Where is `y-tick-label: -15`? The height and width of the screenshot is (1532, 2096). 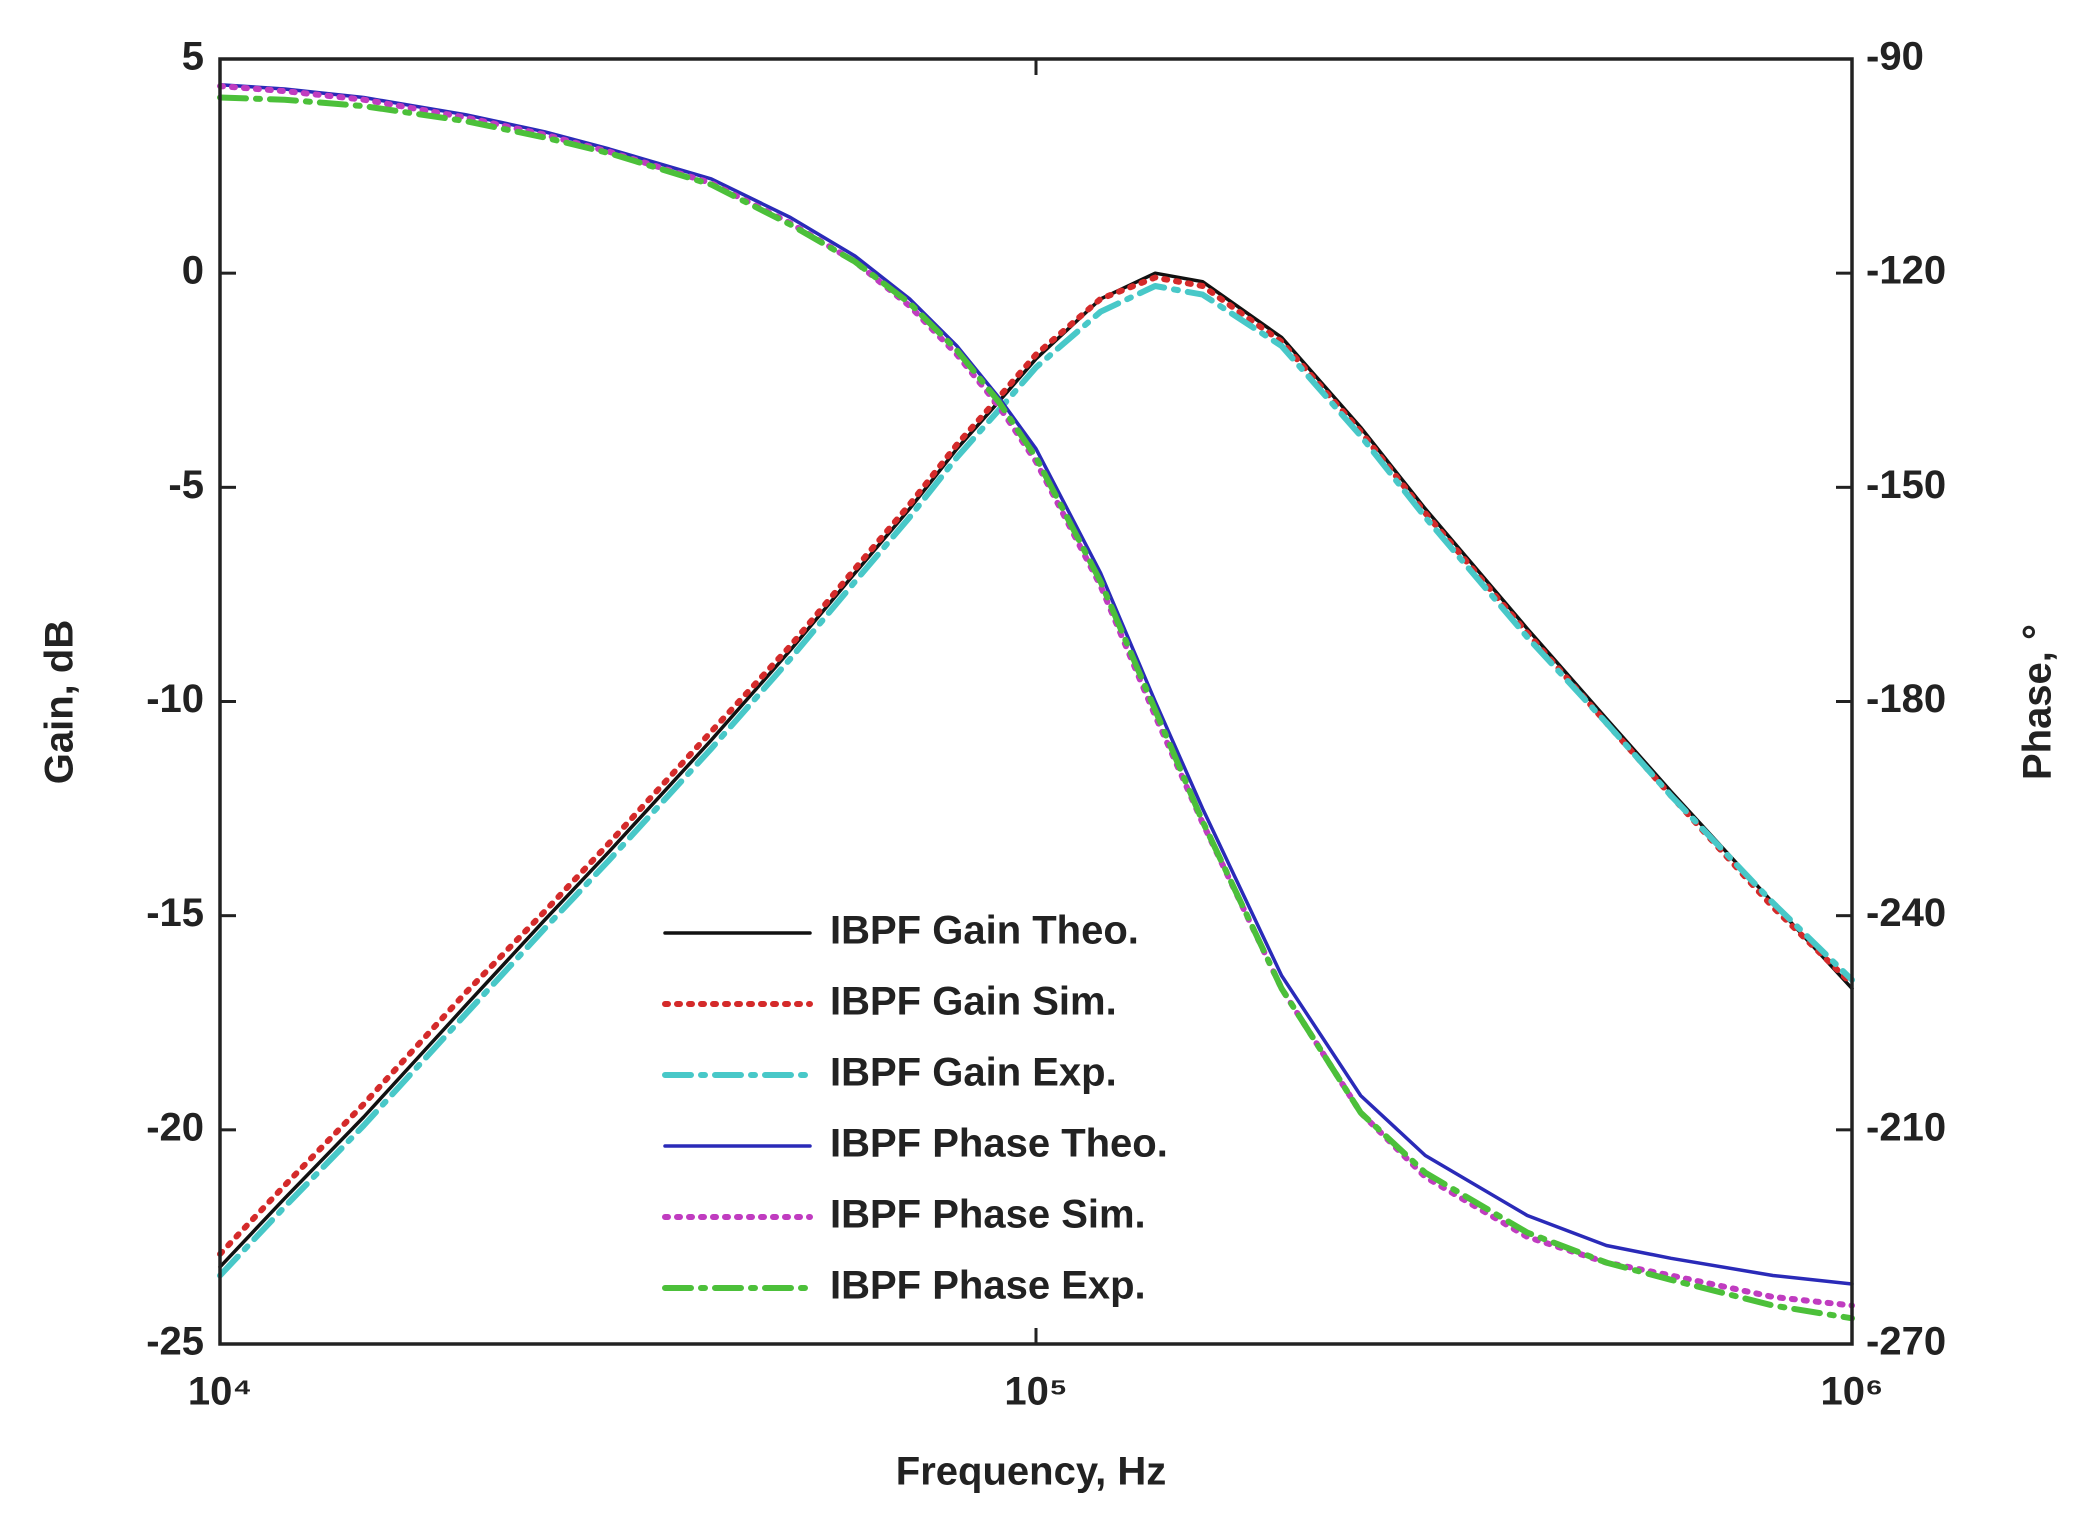 y-tick-label: -15 is located at coordinates (175, 913).